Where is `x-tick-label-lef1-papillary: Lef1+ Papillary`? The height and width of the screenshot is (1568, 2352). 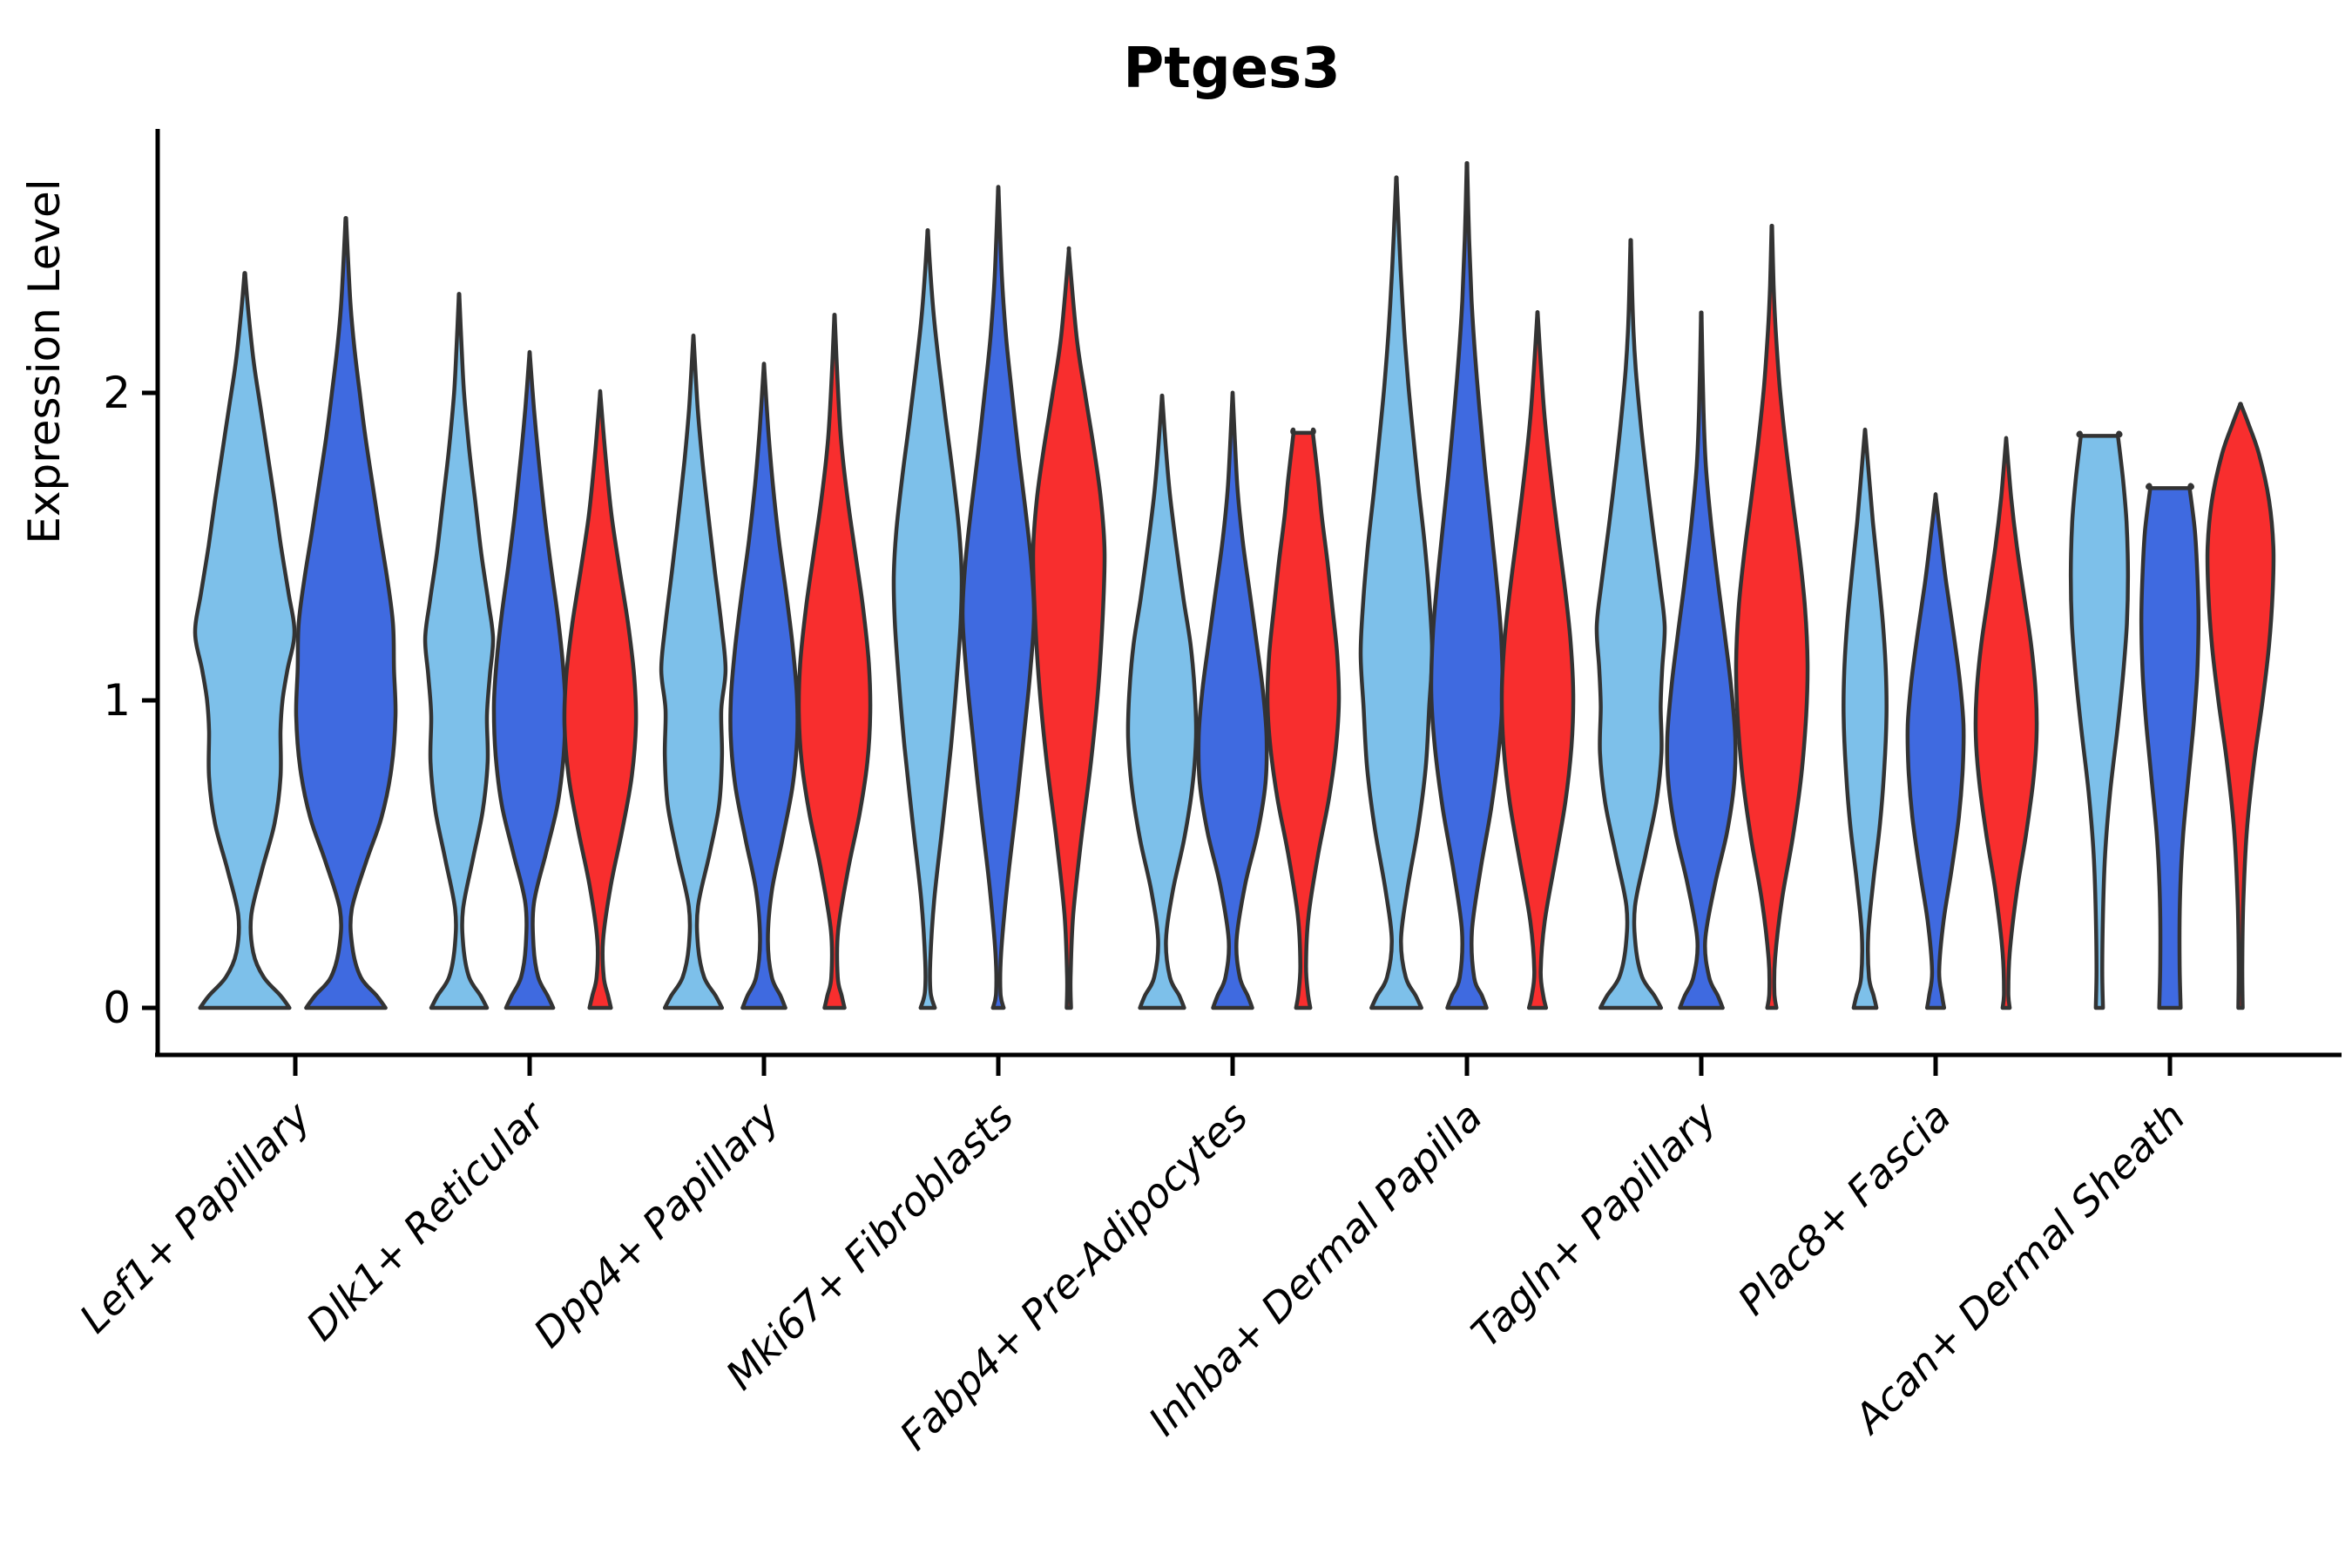
x-tick-label-lef1-papillary: Lef1+ Papillary is located at coordinates (195, 1217).